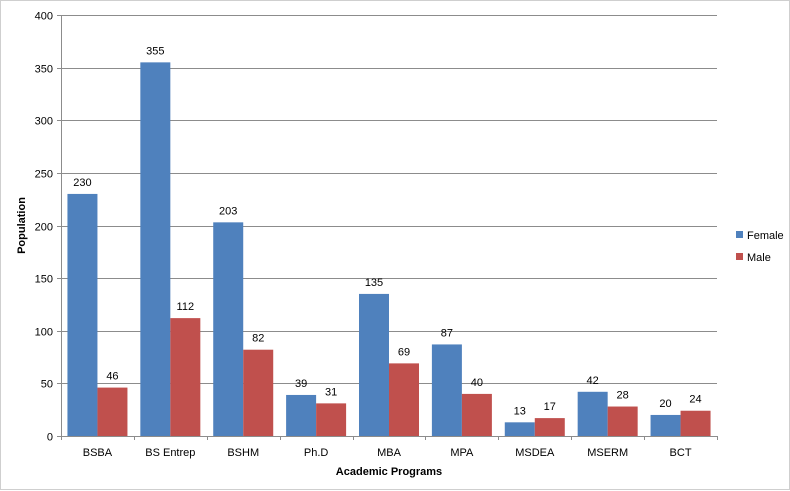 This screenshot has width=790, height=491. I want to click on data-label: 40, so click(477, 383).